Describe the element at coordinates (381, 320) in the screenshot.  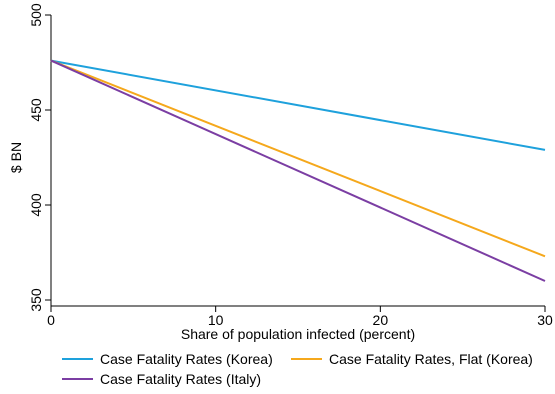
I see `x-tick-label: 20` at that location.